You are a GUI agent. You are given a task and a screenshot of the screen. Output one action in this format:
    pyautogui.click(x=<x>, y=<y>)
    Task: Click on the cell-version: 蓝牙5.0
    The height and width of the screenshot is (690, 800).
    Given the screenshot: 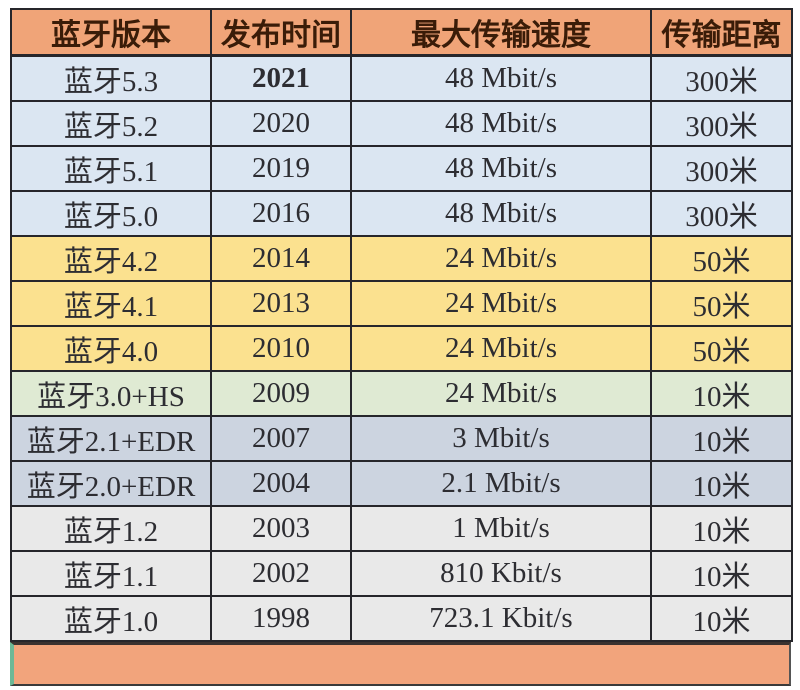 What is the action you would take?
    pyautogui.click(x=111, y=213)
    